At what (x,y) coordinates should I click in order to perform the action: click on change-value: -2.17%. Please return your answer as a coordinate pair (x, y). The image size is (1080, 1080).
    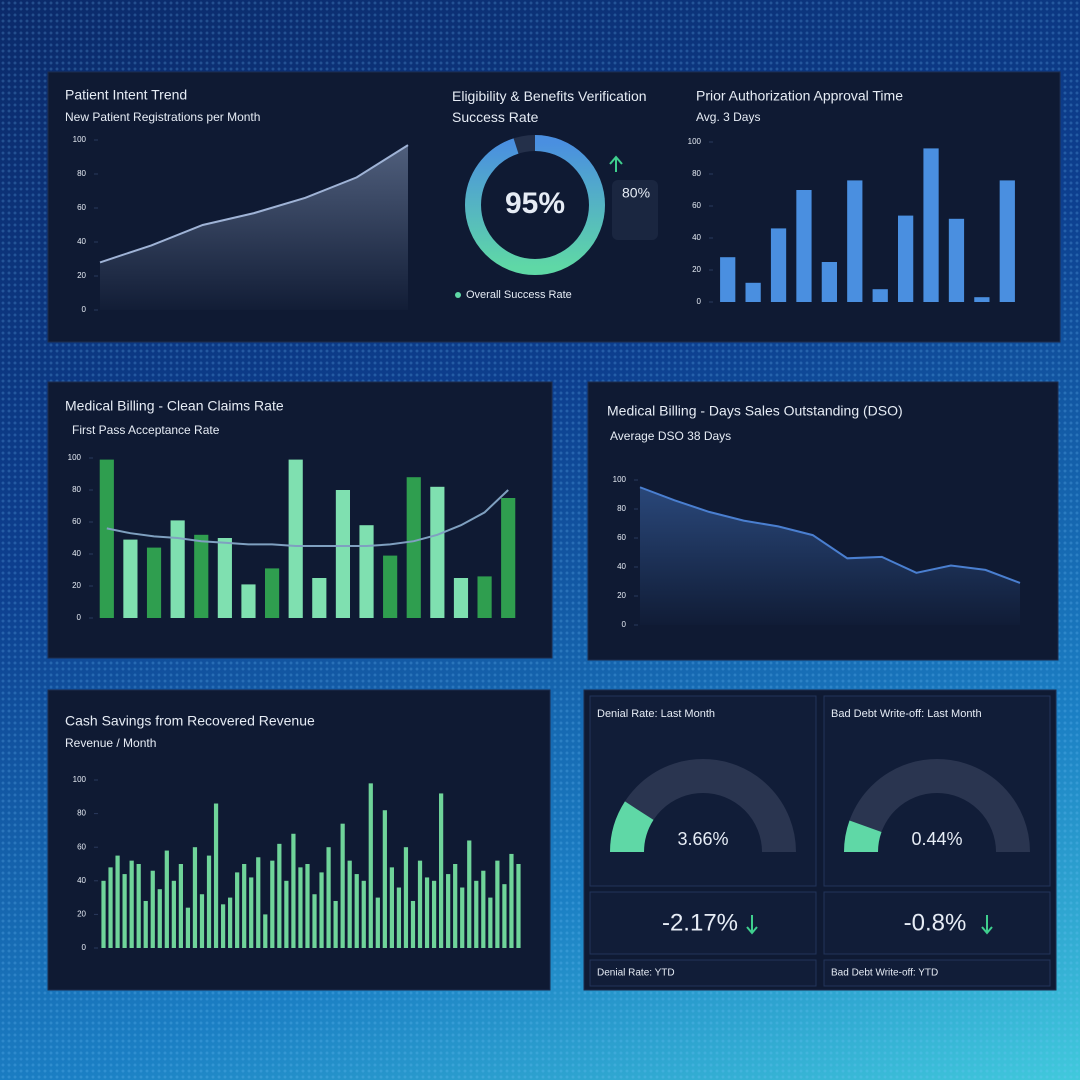
    Looking at the image, I should click on (700, 922).